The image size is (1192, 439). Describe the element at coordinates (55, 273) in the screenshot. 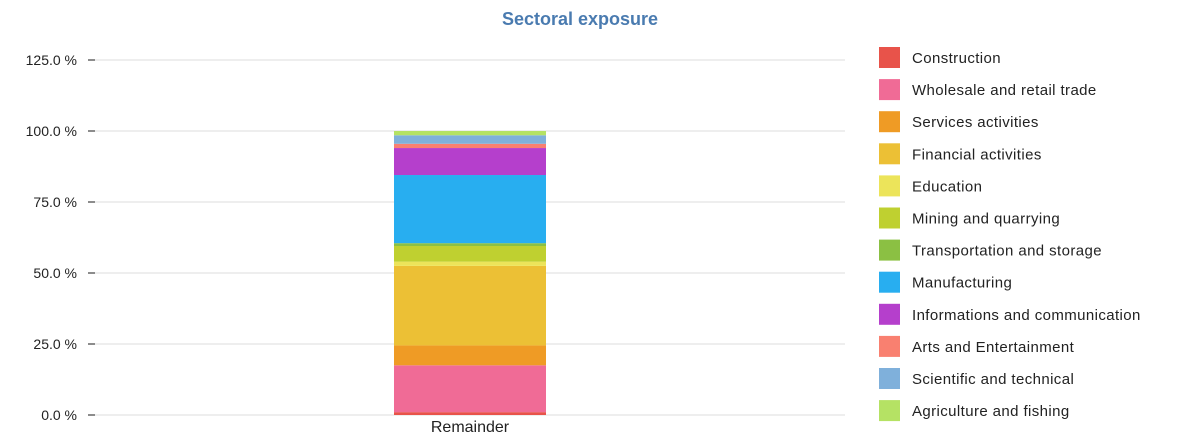

I see `y-tick-label: 50.0 %` at that location.